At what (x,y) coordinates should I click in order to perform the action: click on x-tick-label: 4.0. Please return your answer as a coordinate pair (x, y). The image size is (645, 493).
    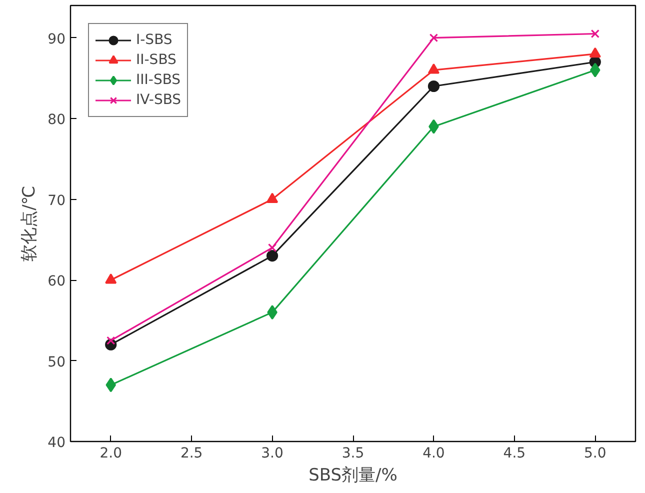
    Looking at the image, I should click on (433, 454).